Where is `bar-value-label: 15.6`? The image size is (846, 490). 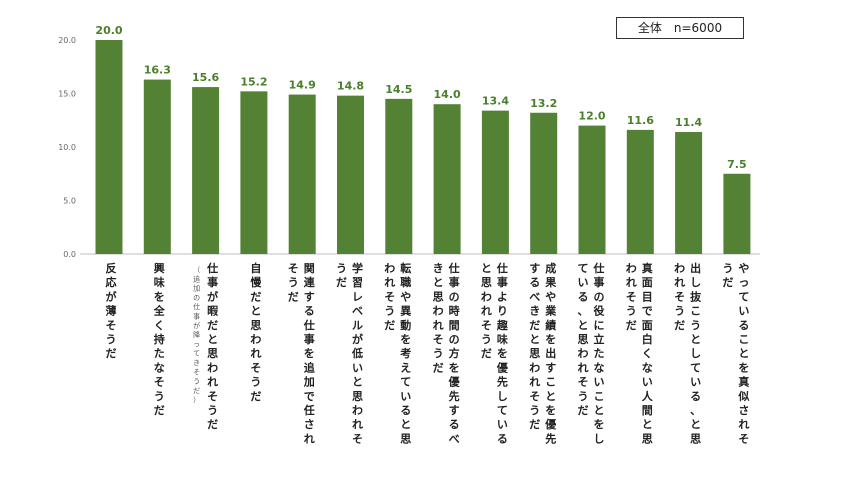 bar-value-label: 15.6 is located at coordinates (205, 77).